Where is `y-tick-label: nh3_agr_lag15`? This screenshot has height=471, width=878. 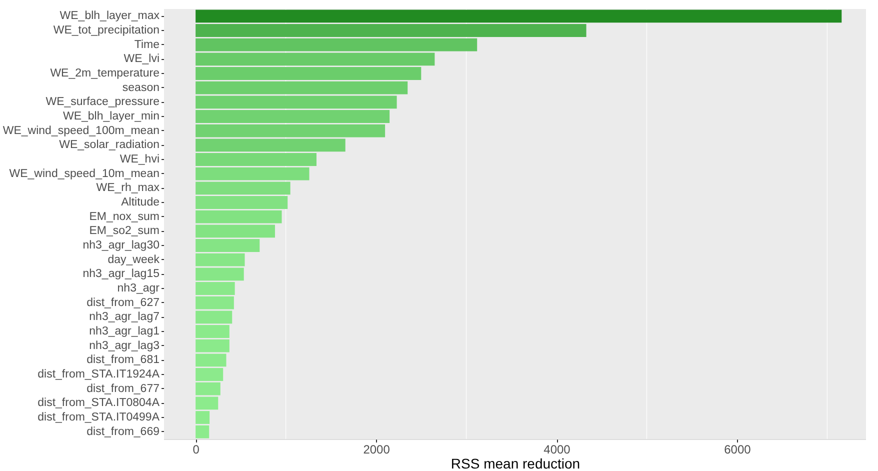 y-tick-label: nh3_agr_lag15 is located at coordinates (121, 274).